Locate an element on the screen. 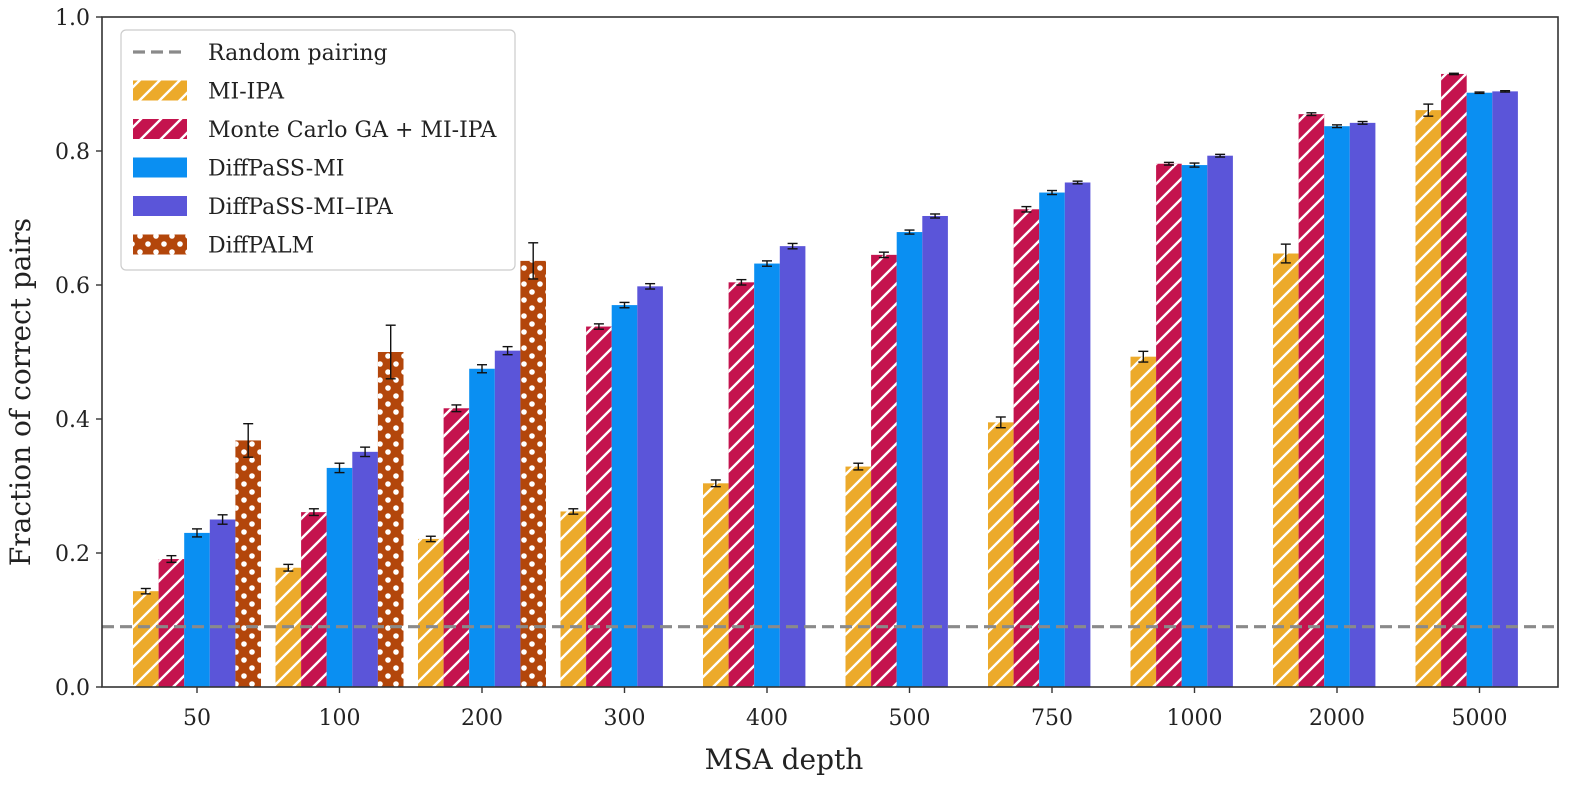  legend-label: DiffPALM is located at coordinates (261, 246).